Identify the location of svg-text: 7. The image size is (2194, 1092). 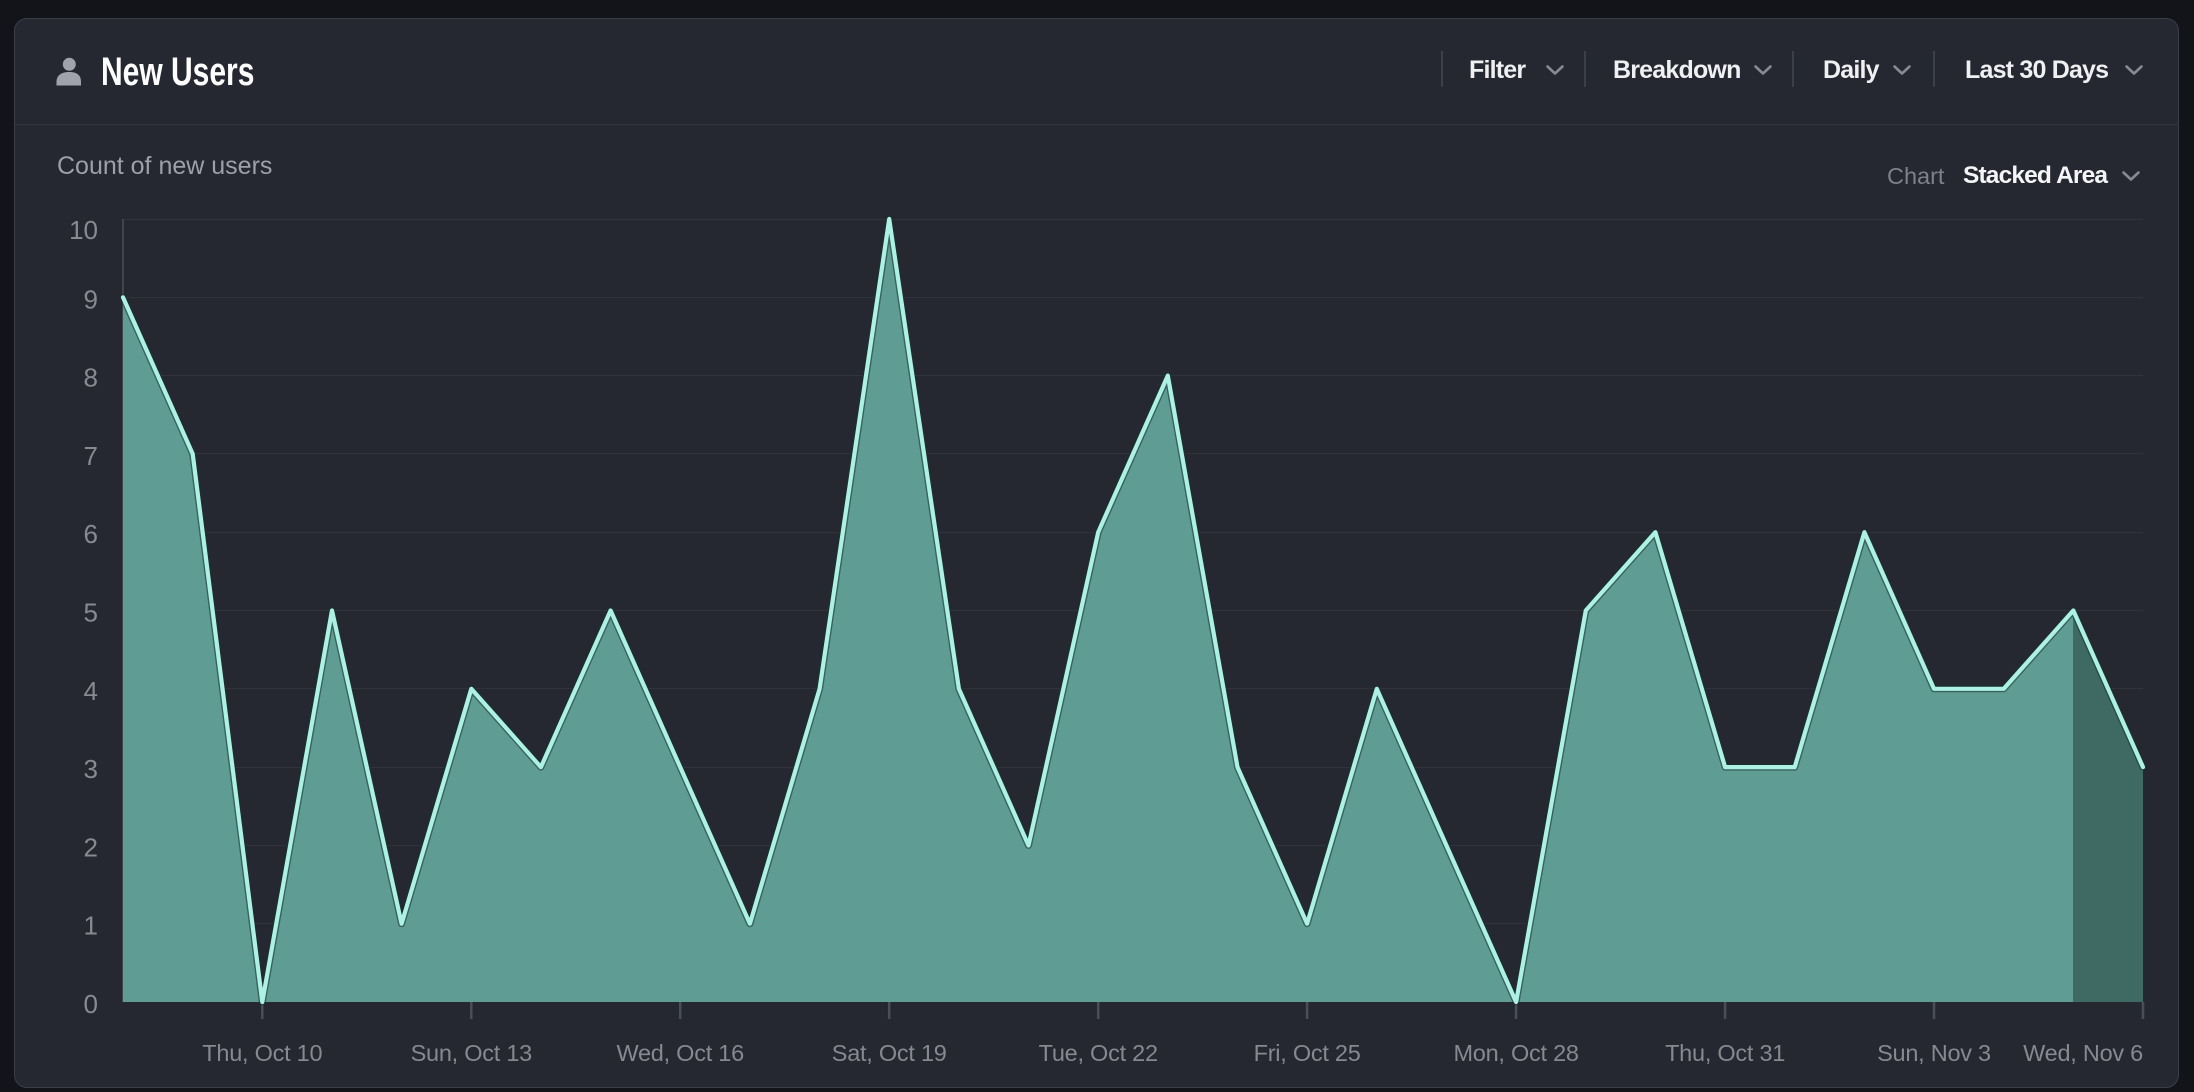
(91, 456).